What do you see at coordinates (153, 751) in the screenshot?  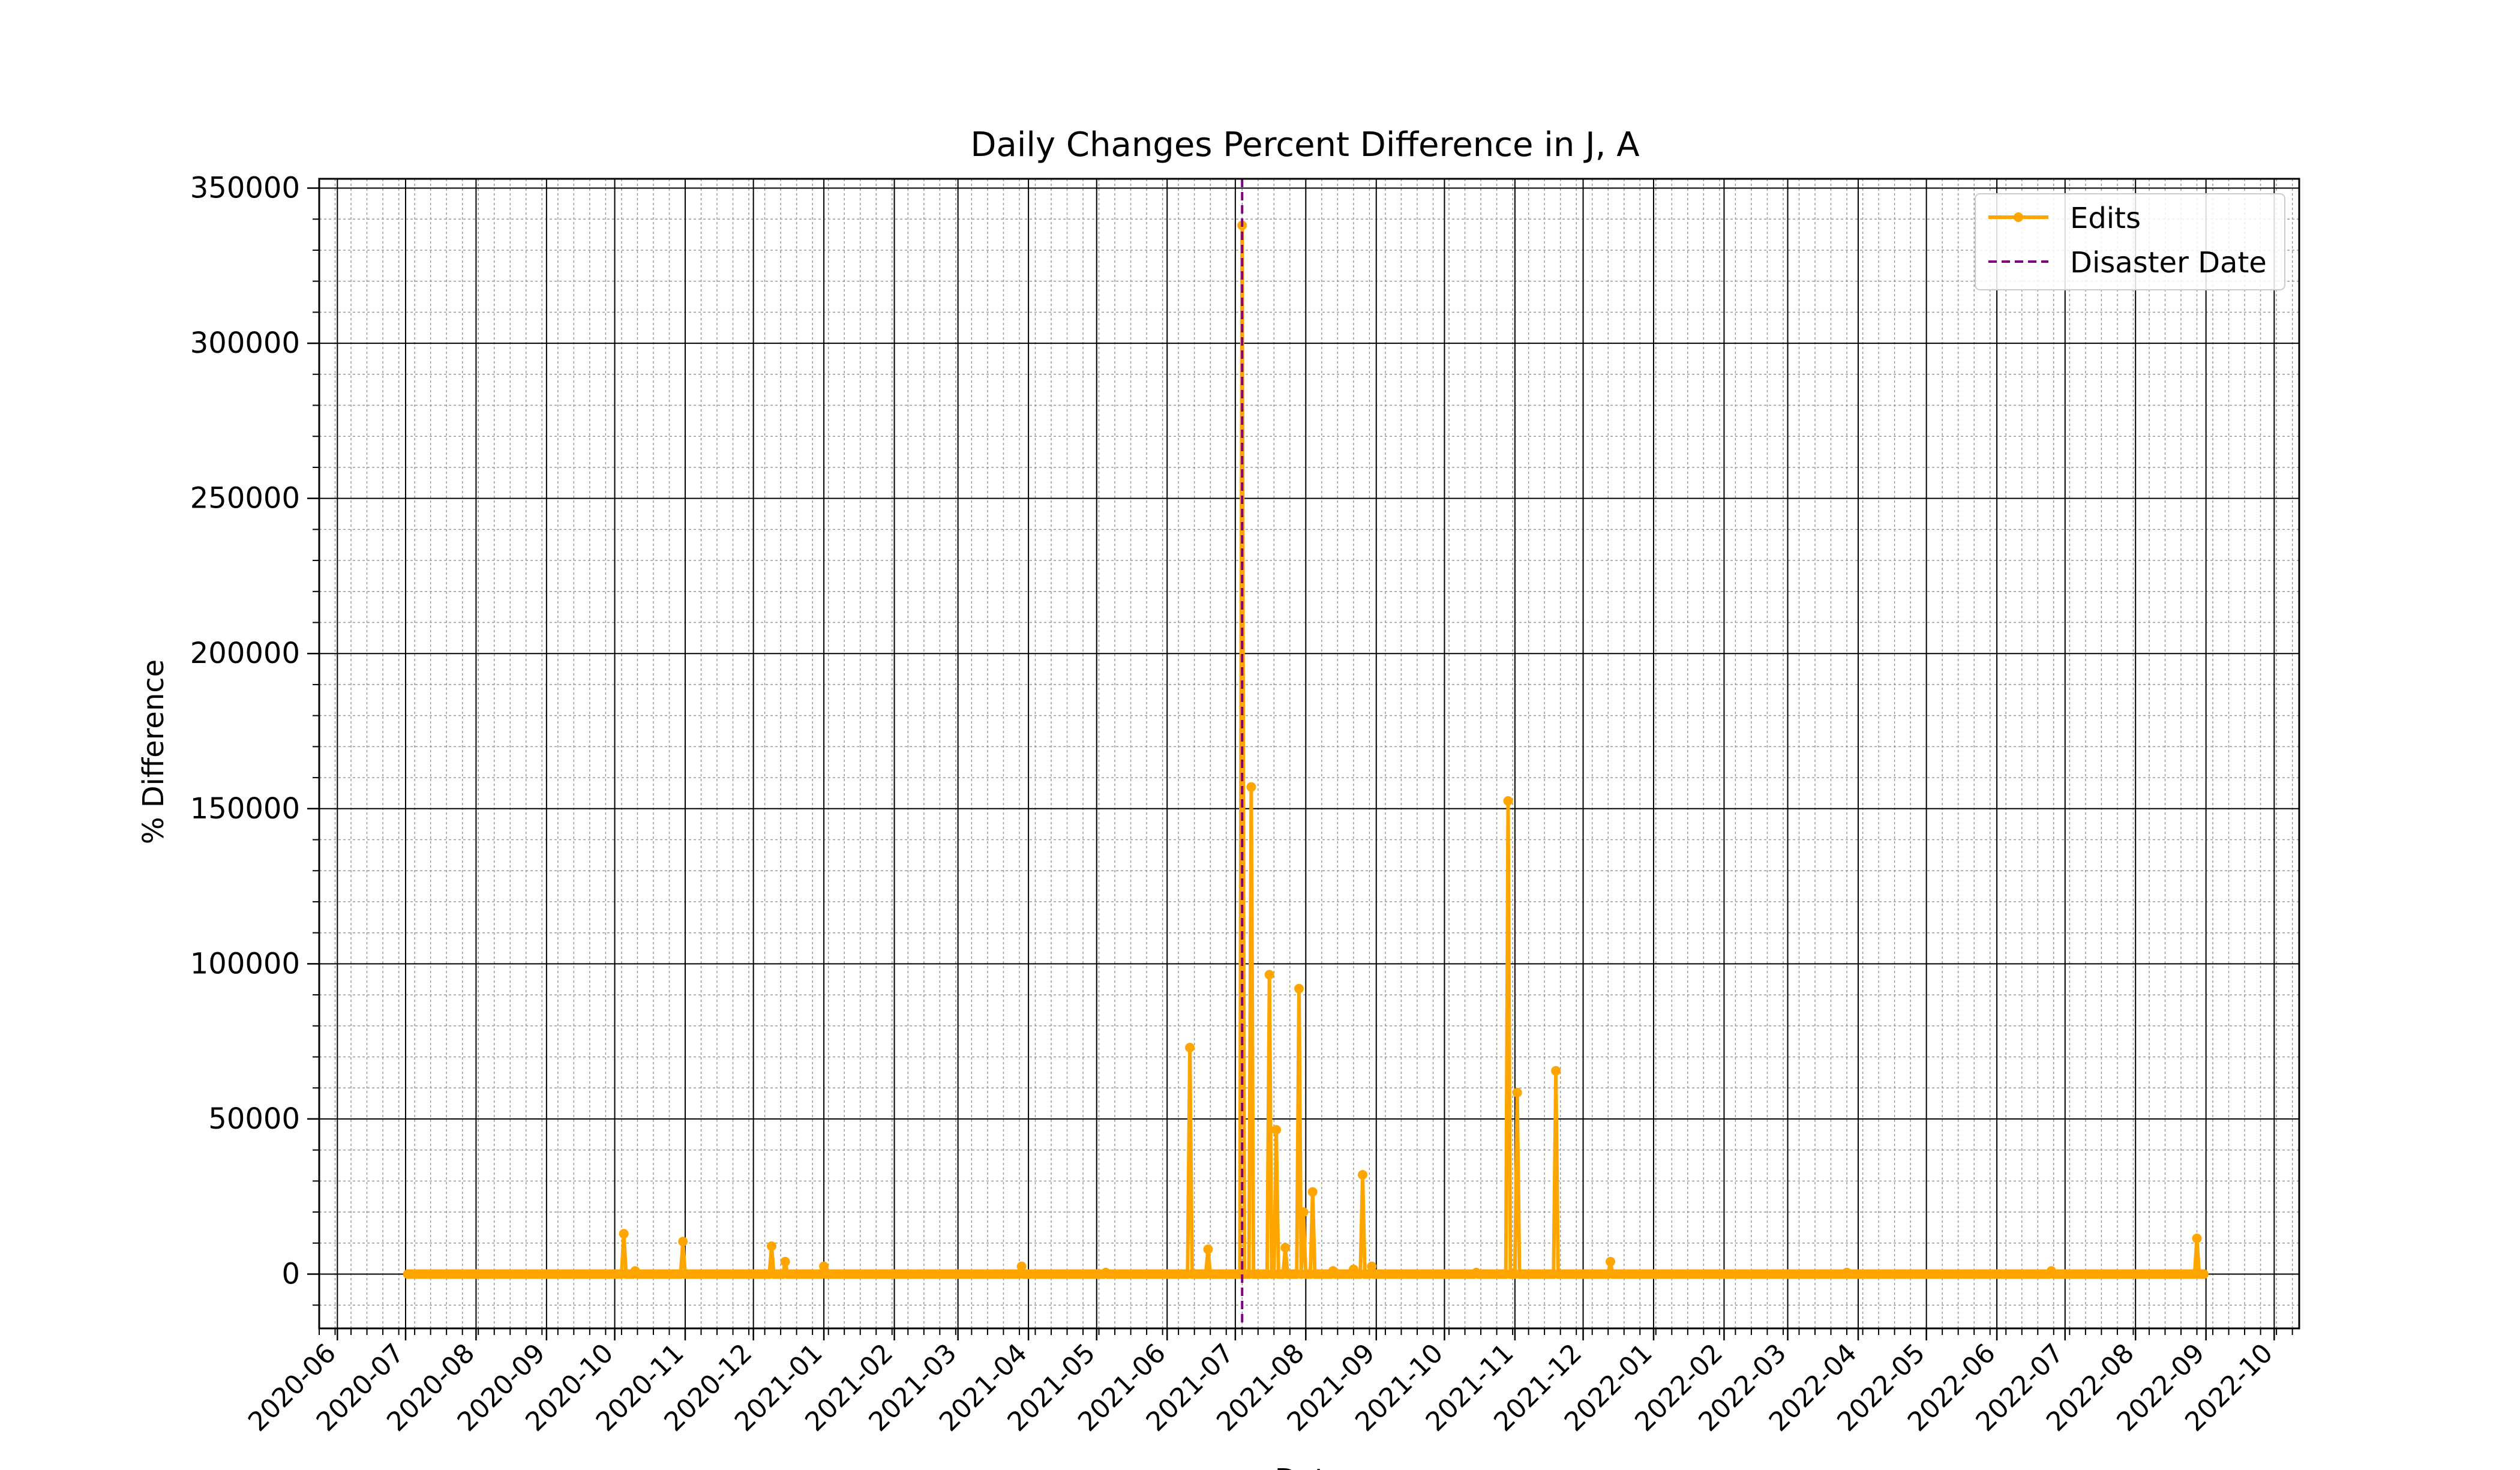 I see `y-axis-label: % Difference` at bounding box center [153, 751].